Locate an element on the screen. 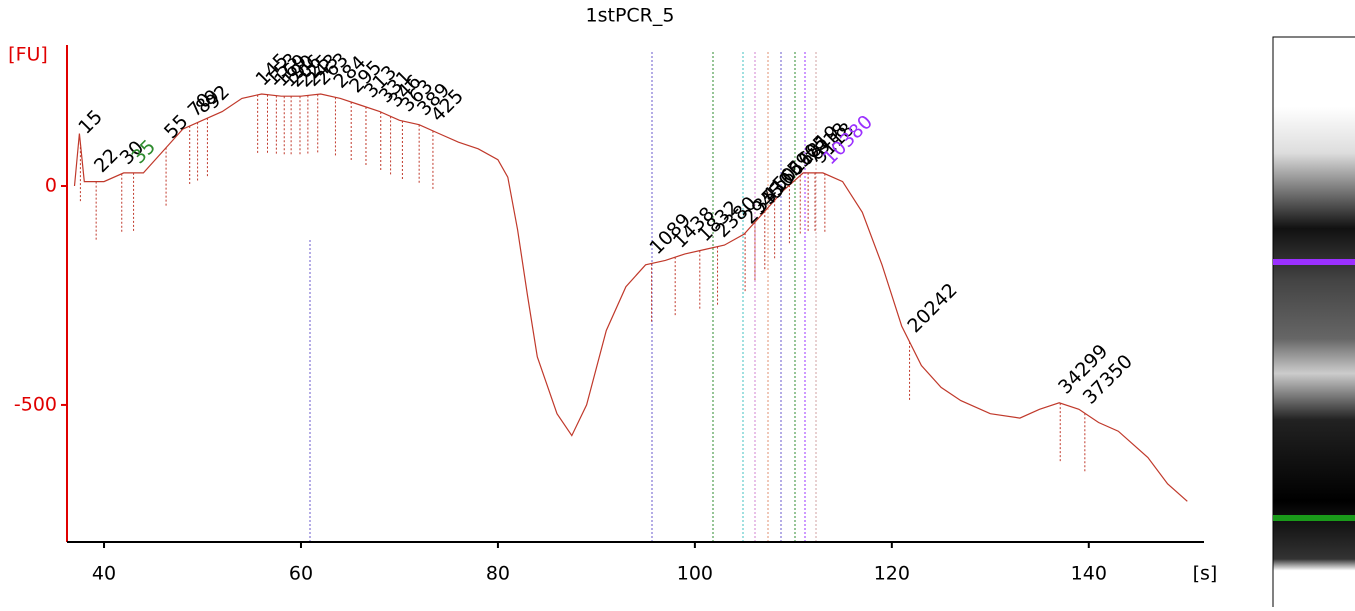 Image resolution: width=1355 pixels, height=611 pixels. gel-lane is located at coordinates (1313, 323).